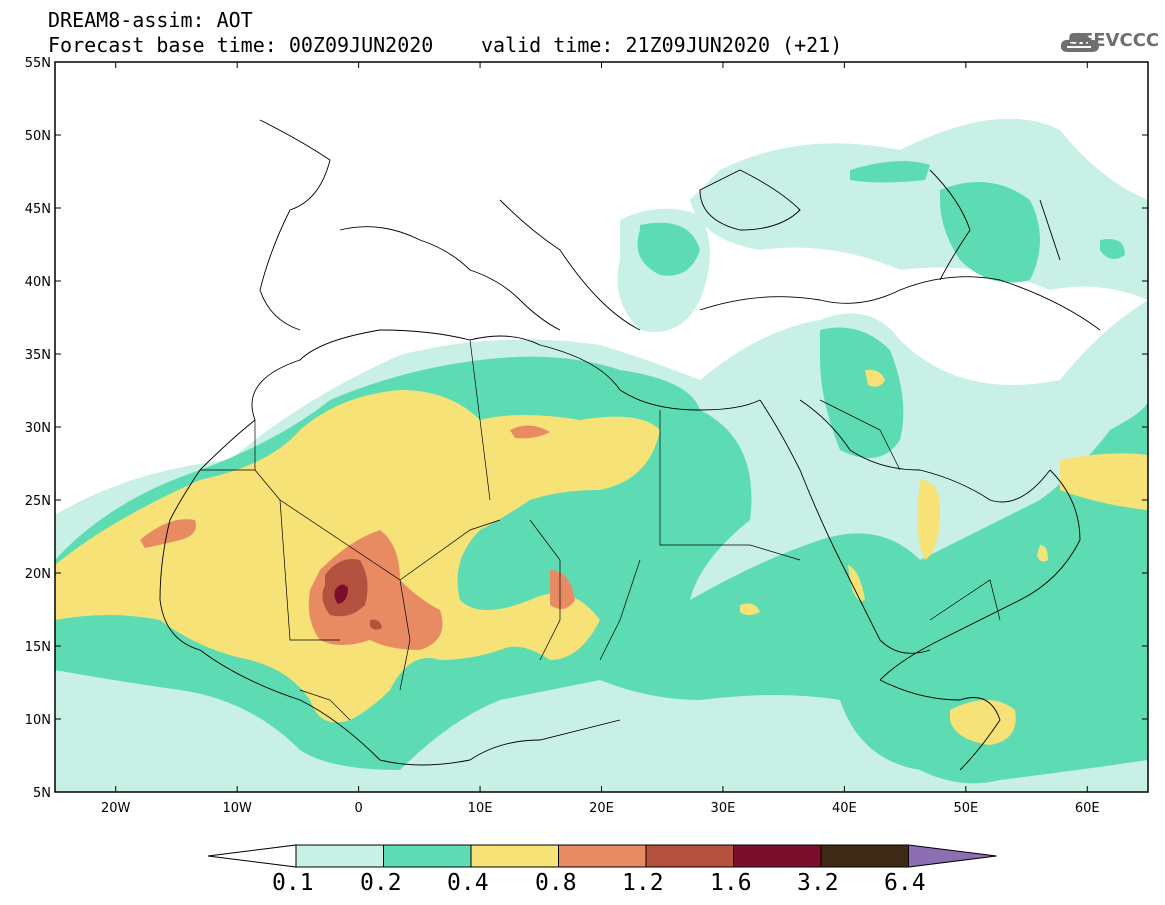  I want to click on aot-band-0.8, so click(357, 537).